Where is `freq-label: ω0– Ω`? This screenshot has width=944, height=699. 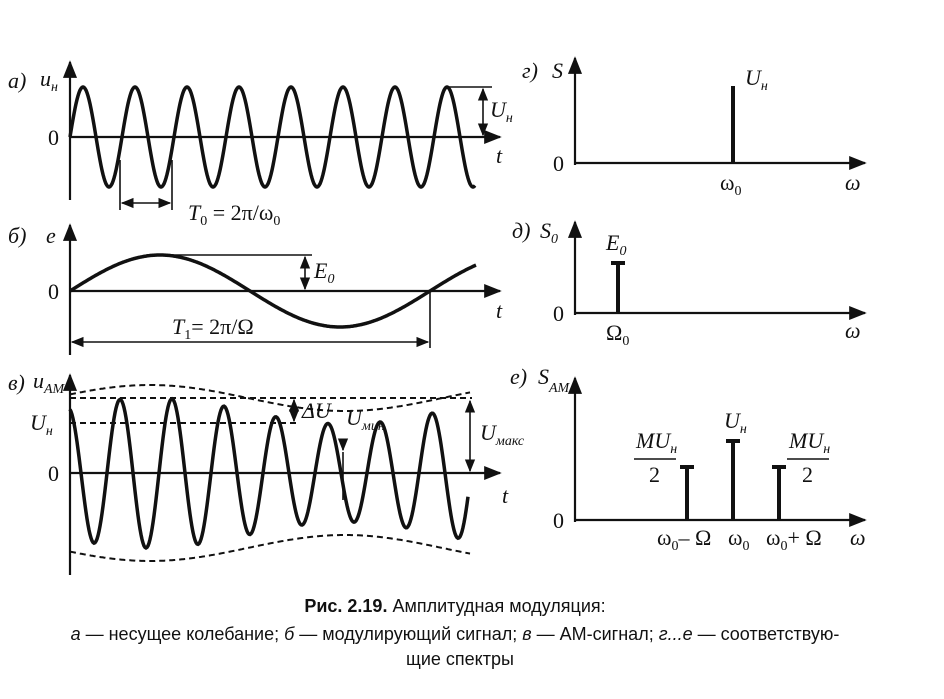
freq-label: ω0– Ω is located at coordinates (684, 539).